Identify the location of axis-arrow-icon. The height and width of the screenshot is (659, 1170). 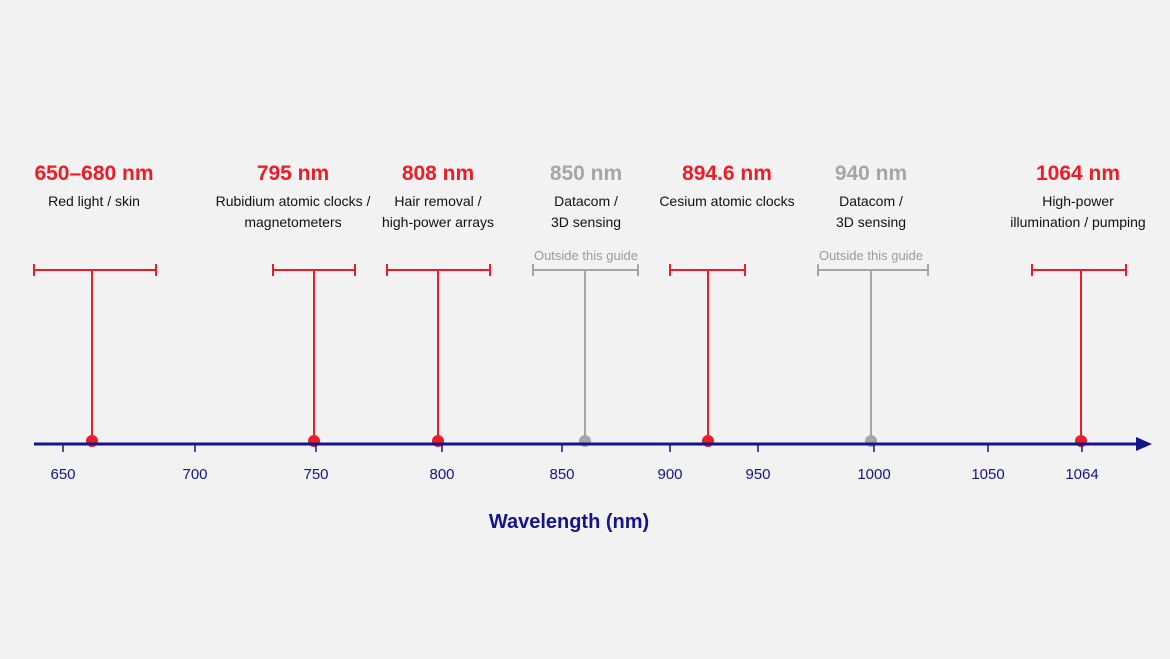
(1144, 444).